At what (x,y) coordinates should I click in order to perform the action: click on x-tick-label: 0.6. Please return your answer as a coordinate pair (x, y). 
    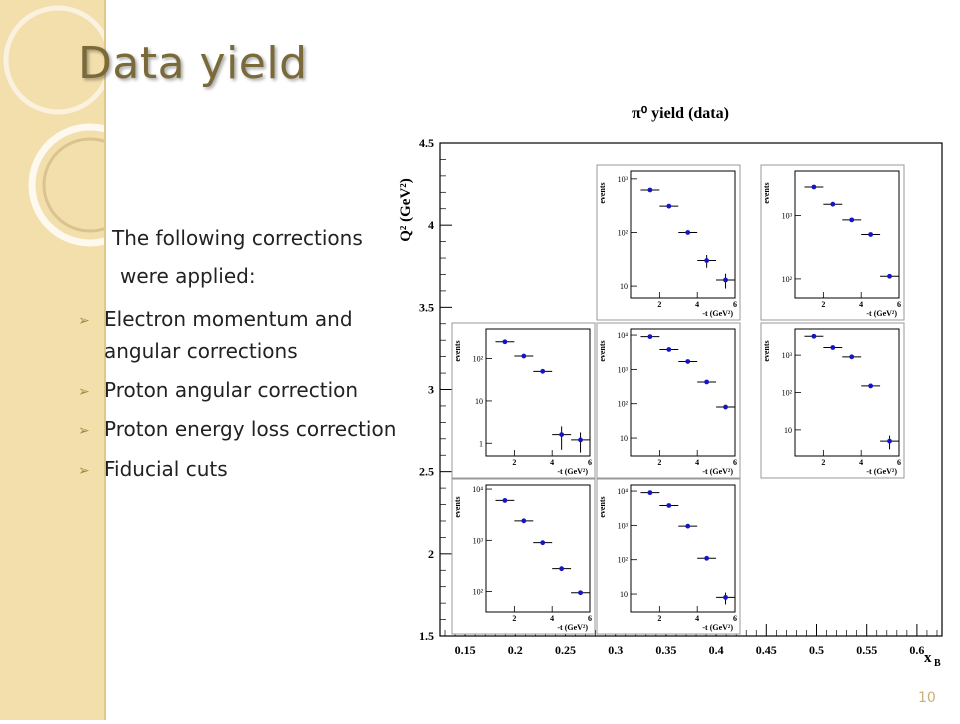
    Looking at the image, I should click on (916, 650).